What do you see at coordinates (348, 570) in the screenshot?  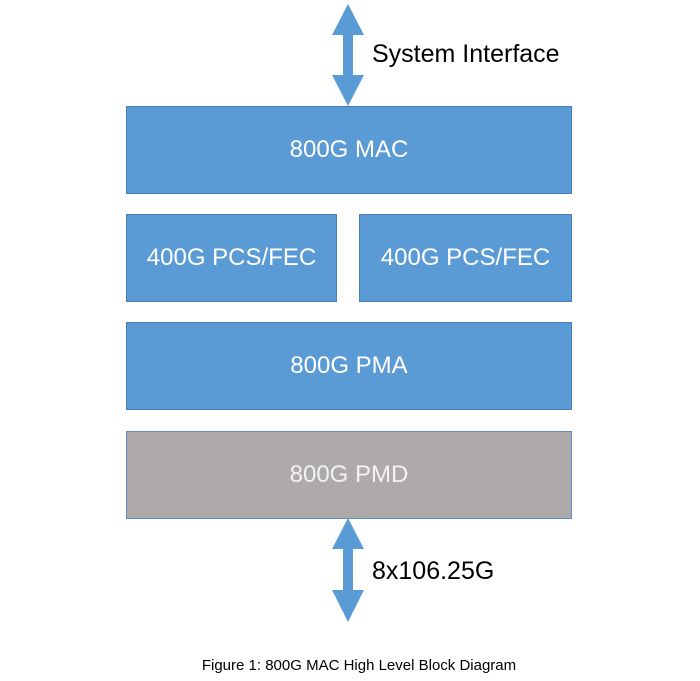 I see `line-interface-arrow-icon` at bounding box center [348, 570].